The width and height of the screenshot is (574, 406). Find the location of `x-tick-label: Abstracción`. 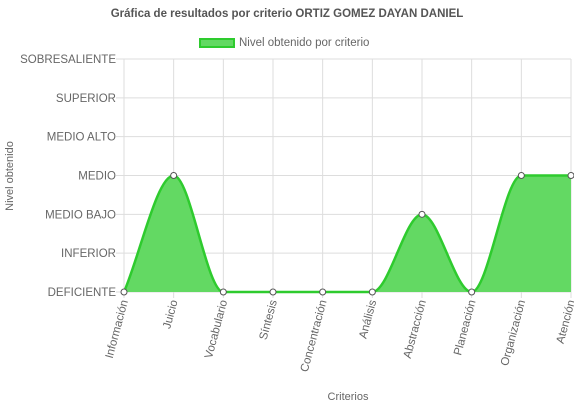

x-tick-label: Abstracción is located at coordinates (415, 329).